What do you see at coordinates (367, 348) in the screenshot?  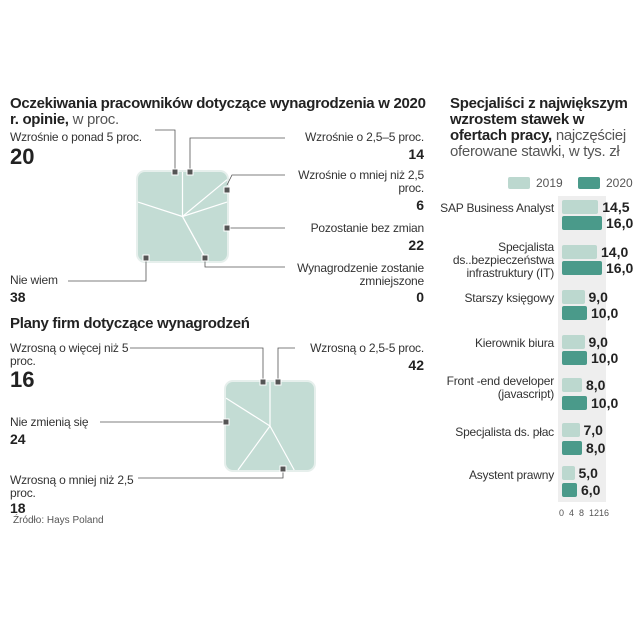 I see `label-f2-5-5: Wzrosną o 2,5-5 proc.` at bounding box center [367, 348].